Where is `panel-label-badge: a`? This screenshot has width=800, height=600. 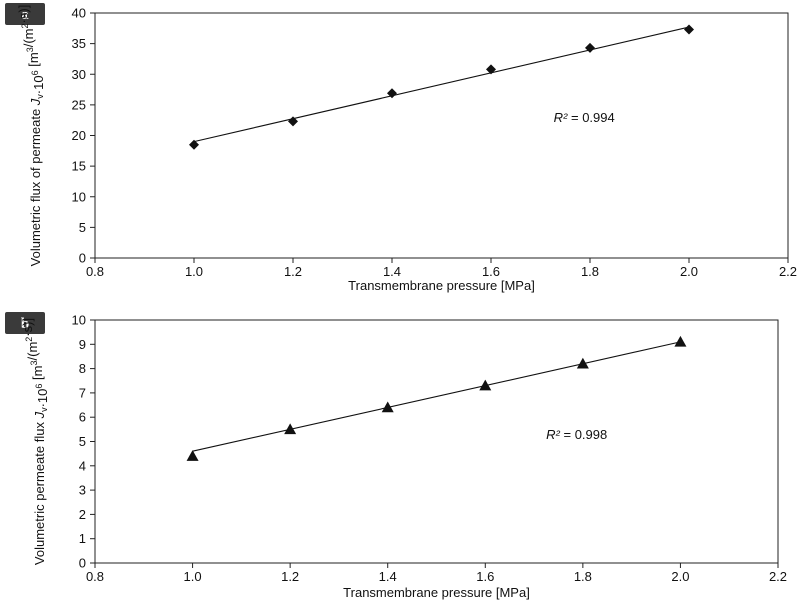 panel-label-badge: a is located at coordinates (25, 14).